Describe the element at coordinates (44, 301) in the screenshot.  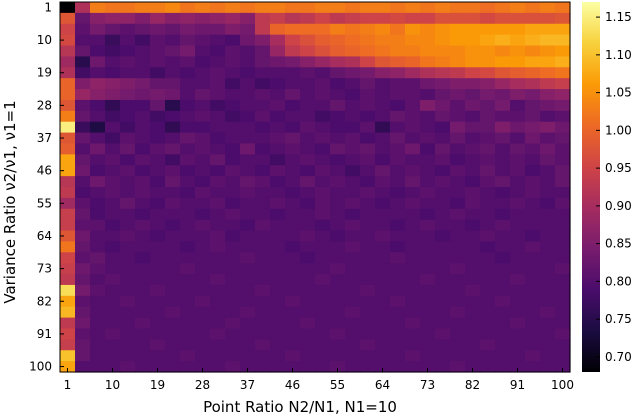
I see `y-tick-label: 82` at that location.